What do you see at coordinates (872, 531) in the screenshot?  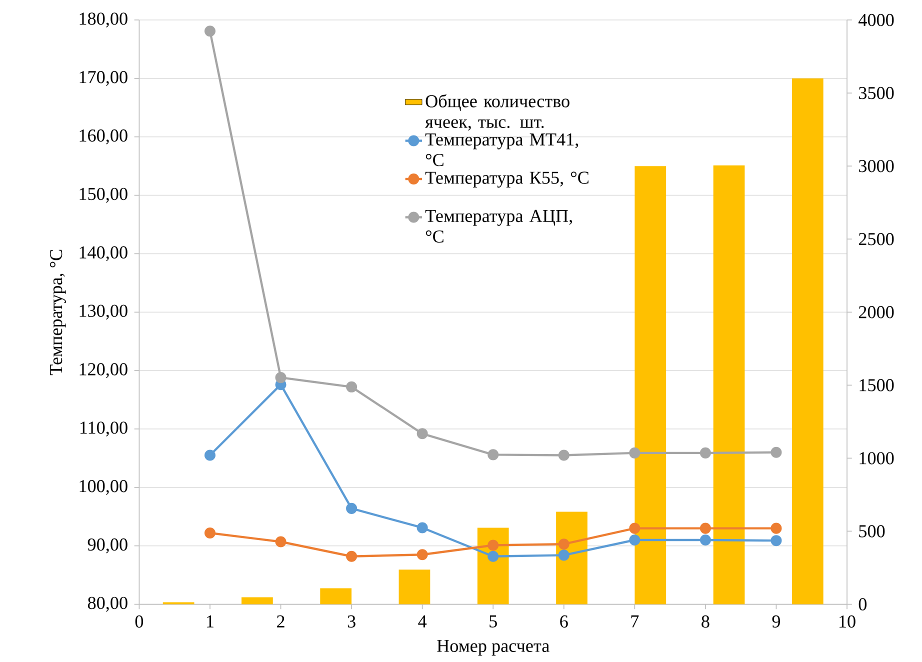 I see `y2-tick-label: 500` at bounding box center [872, 531].